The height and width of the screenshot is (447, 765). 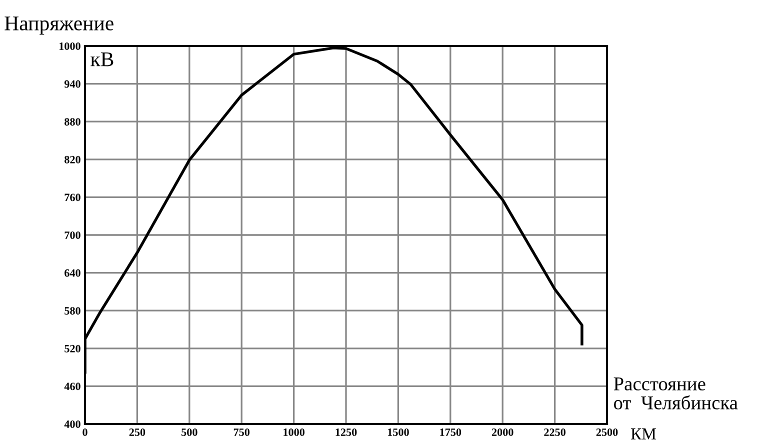 I want to click on x-tick-label: 2000, so click(x=503, y=432).